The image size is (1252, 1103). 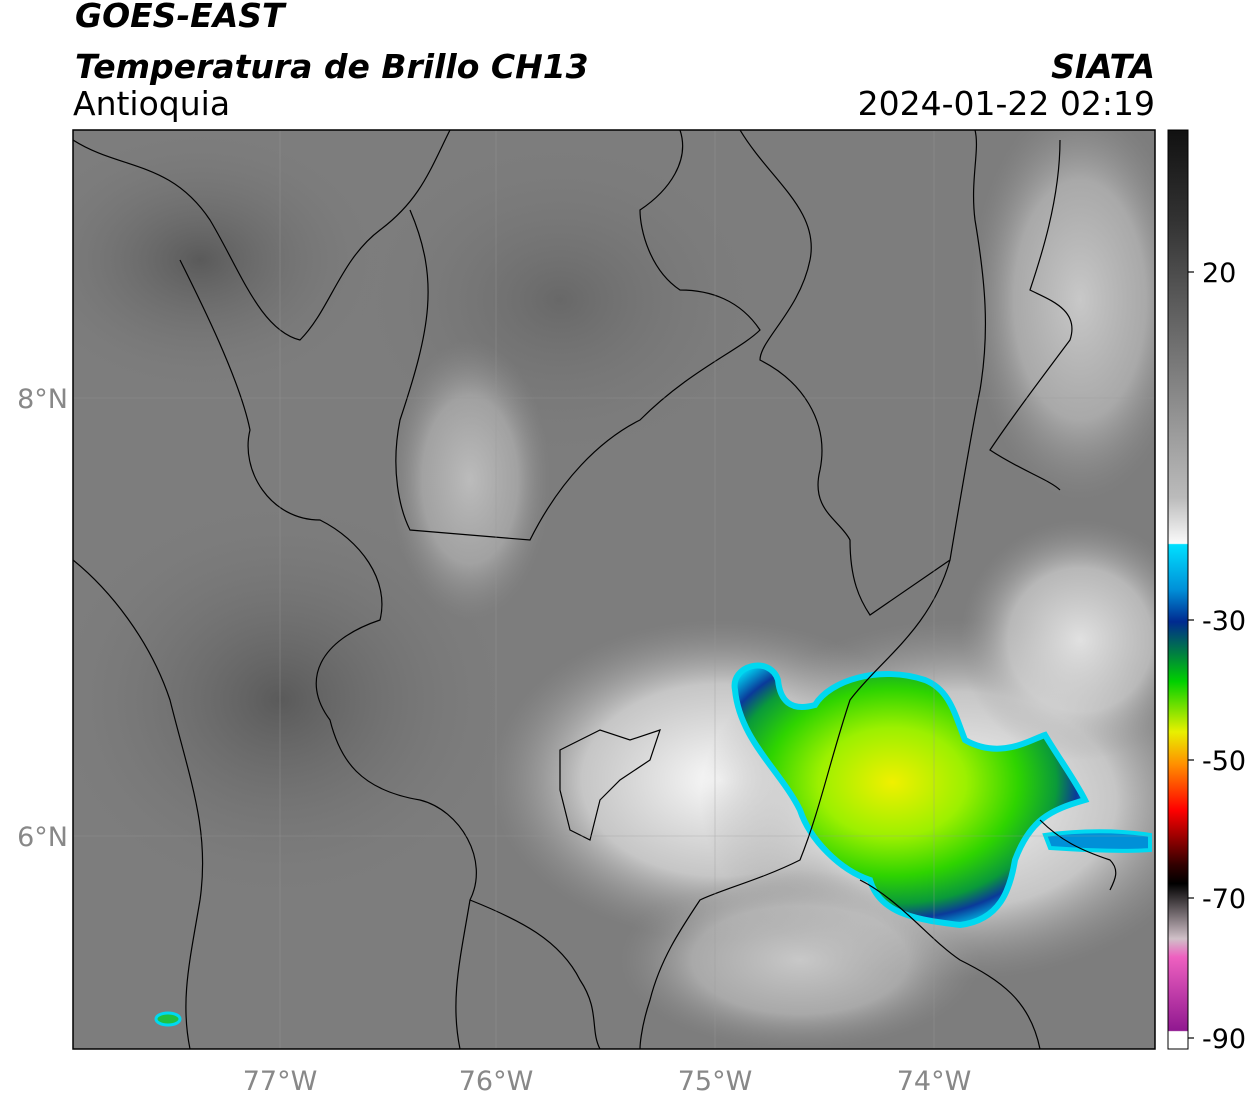 I want to click on lon-label: 77°W, so click(x=280, y=1081).